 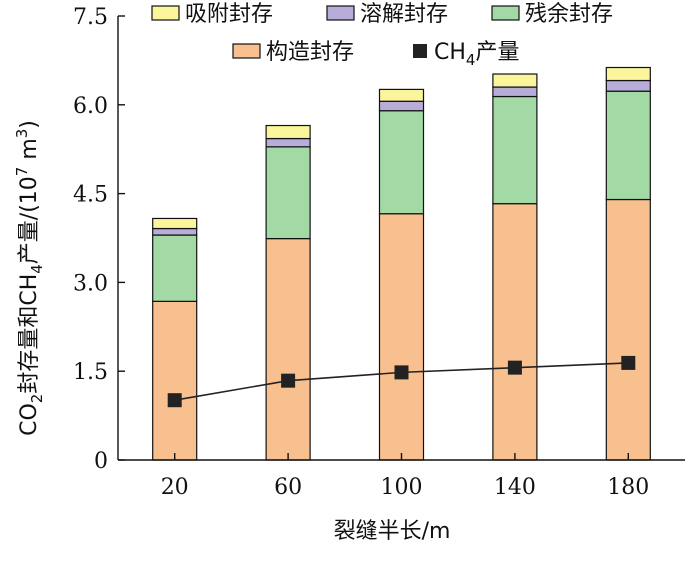 I want to click on y-tick-label-1.5: 1.5, so click(x=90, y=372).